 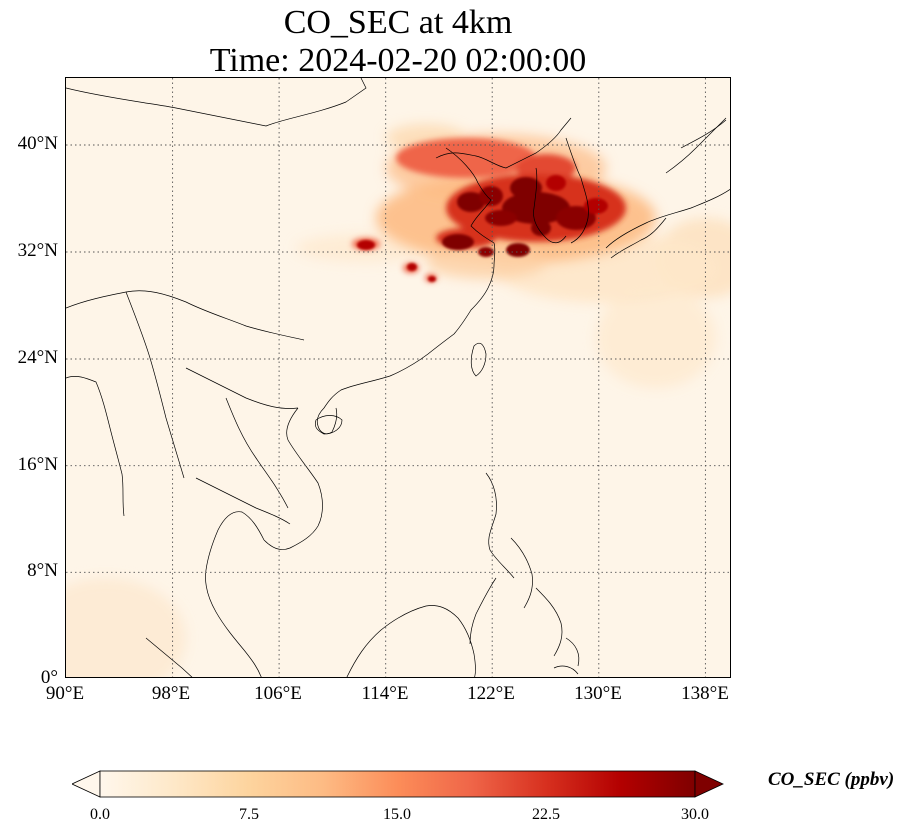 I want to click on colorbar-tick-30: 30.0, so click(x=695, y=814).